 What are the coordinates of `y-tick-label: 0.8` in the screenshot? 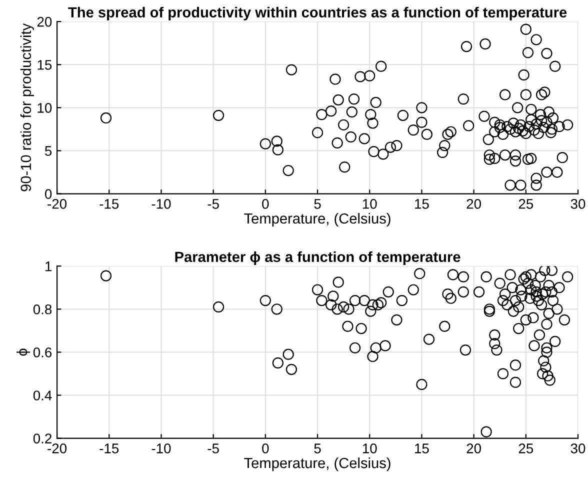 It's located at (42, 309).